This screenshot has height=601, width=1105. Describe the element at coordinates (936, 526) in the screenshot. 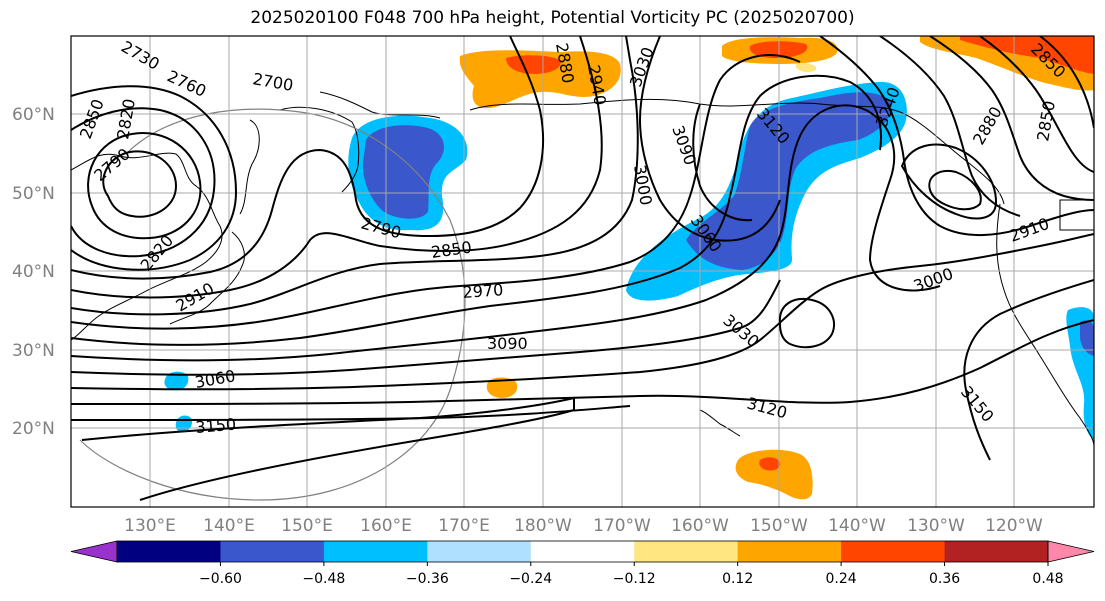

I see `lon-label: 130°W` at that location.